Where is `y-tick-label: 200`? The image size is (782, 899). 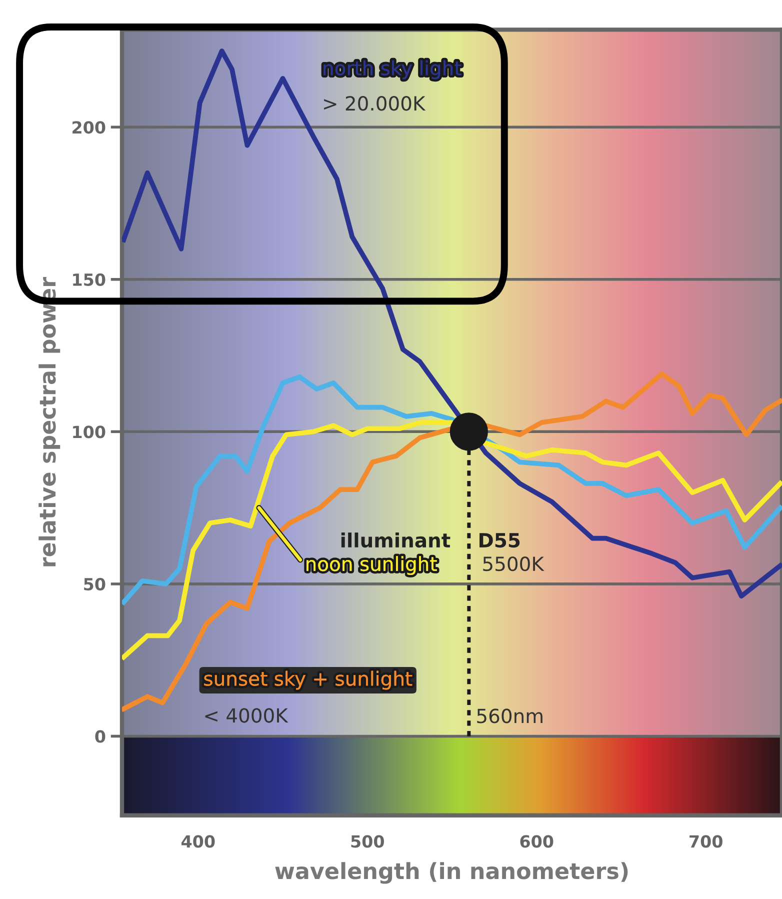
y-tick-label: 200 is located at coordinates (89, 127).